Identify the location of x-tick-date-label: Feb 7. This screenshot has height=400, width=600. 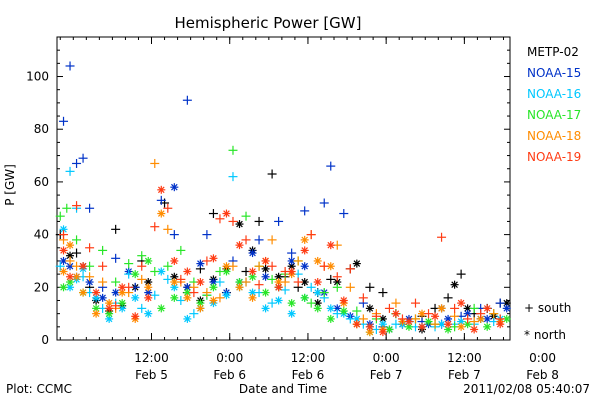
(386, 375).